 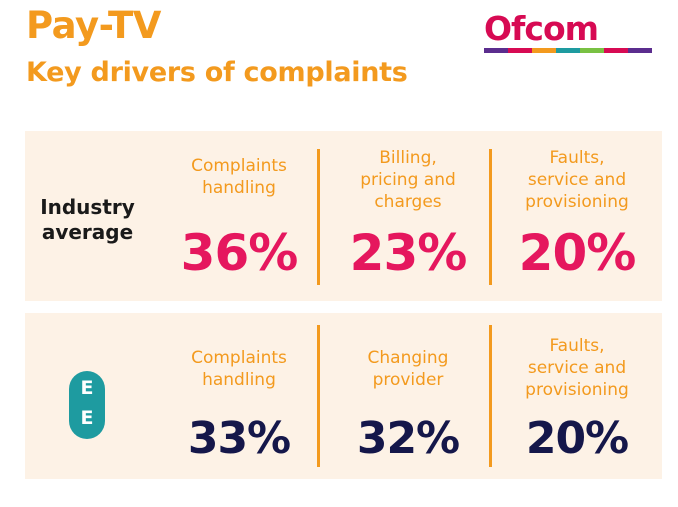 What do you see at coordinates (408, 214) in the screenshot?
I see `industry-driver-2: Billing, pricing and charges 23%` at bounding box center [408, 214].